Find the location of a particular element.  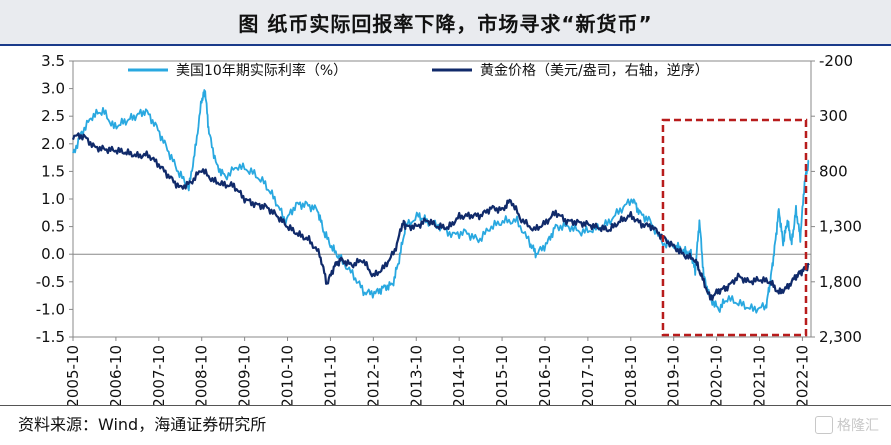

x-tick-label: 2017-10 is located at coordinates (588, 375).